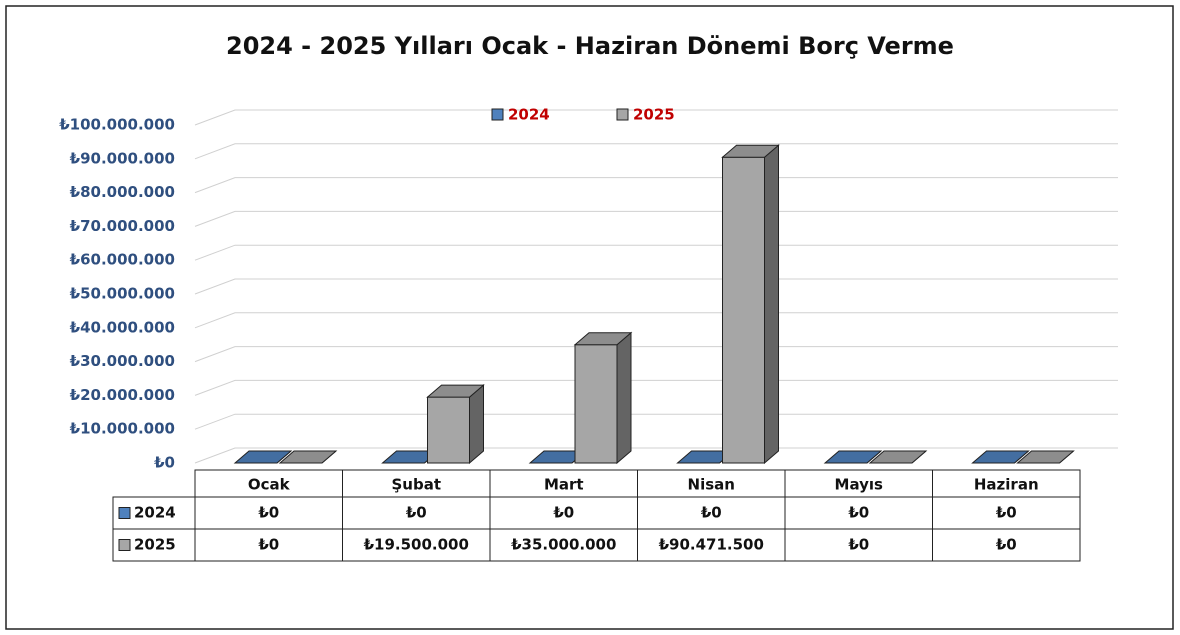 This screenshot has height=635, width=1180. I want to click on x-tick-label: Ocak, so click(269, 485).